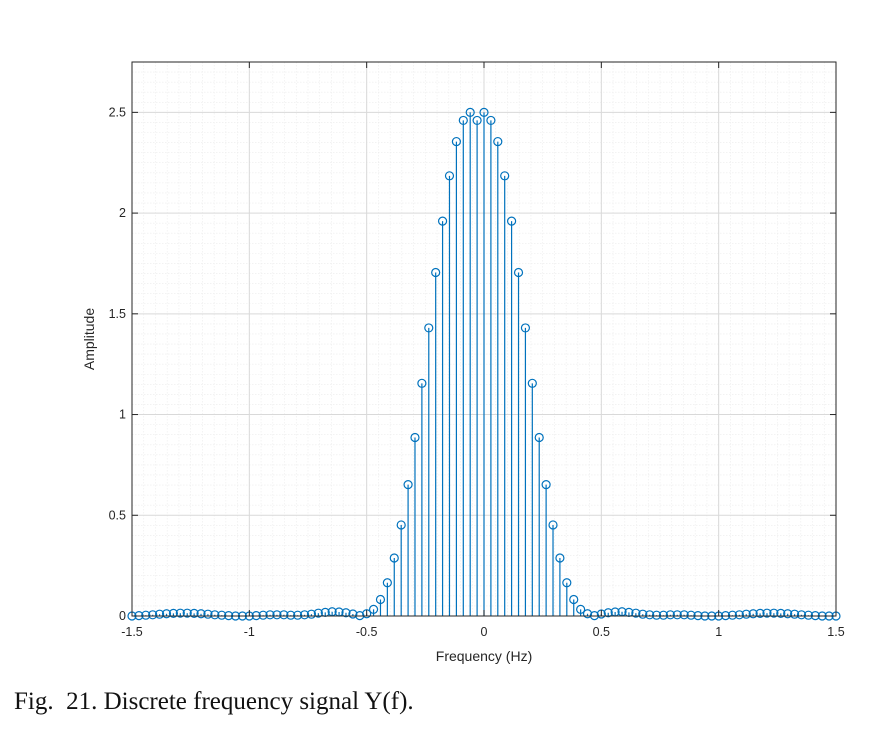 The image size is (892, 734). What do you see at coordinates (117, 314) in the screenshot?
I see `y-tick-label: 1.5` at bounding box center [117, 314].